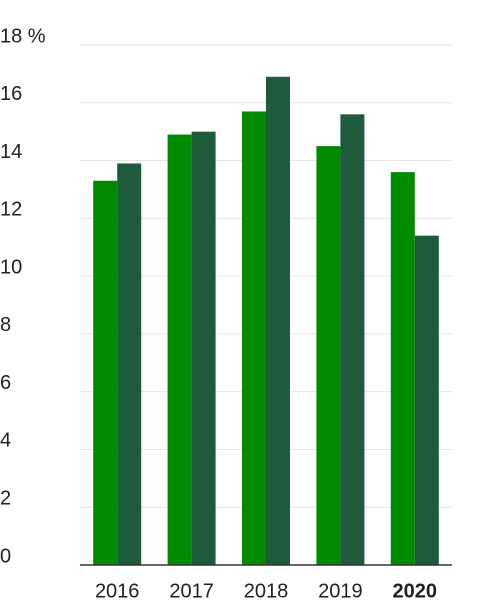  I want to click on x-tick-label: 2020, so click(415, 590).